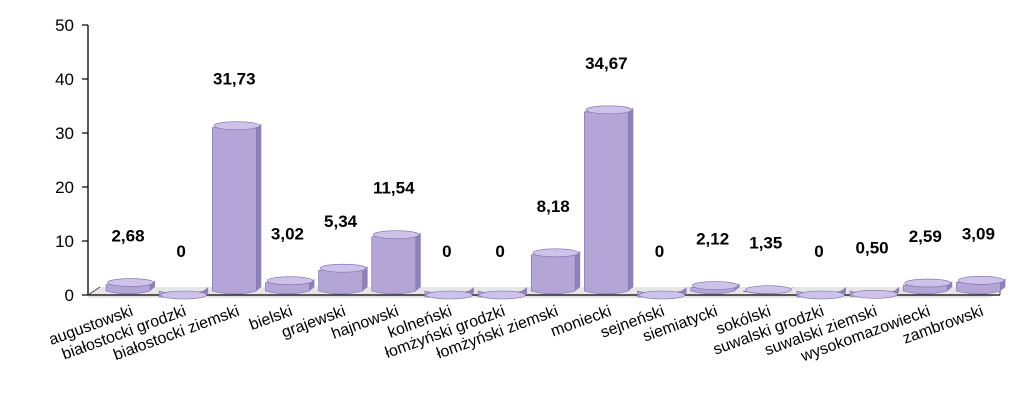 Image resolution: width=1011 pixels, height=409 pixels. Describe the element at coordinates (64, 187) in the screenshot. I see `y-tick-label: 20` at that location.